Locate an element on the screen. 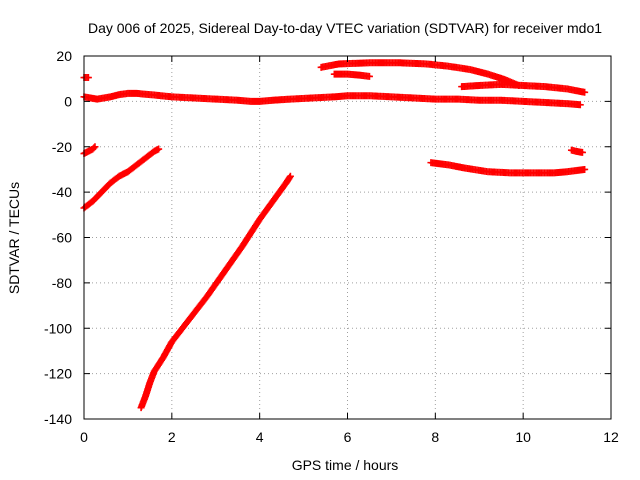 This screenshot has width=640, height=480. series-s5 is located at coordinates (215, 292).